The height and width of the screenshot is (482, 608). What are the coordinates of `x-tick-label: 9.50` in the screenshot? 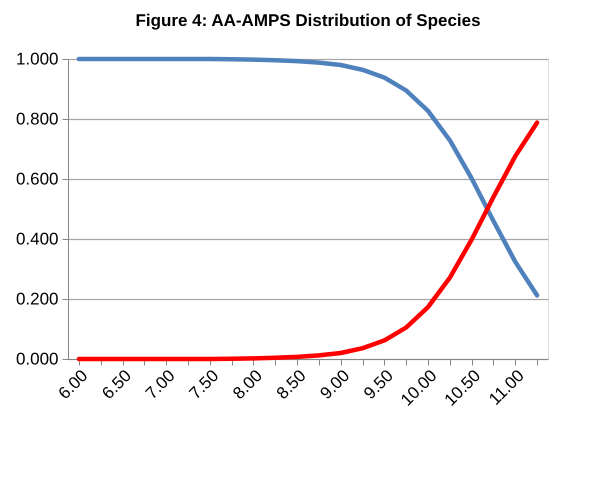 It's located at (378, 384).